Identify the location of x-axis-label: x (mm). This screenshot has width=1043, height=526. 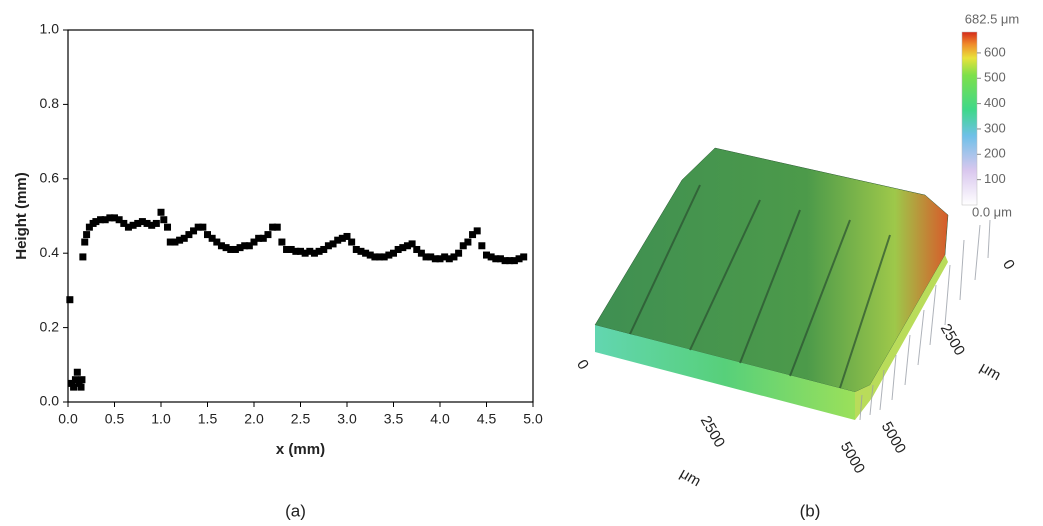
(300, 449).